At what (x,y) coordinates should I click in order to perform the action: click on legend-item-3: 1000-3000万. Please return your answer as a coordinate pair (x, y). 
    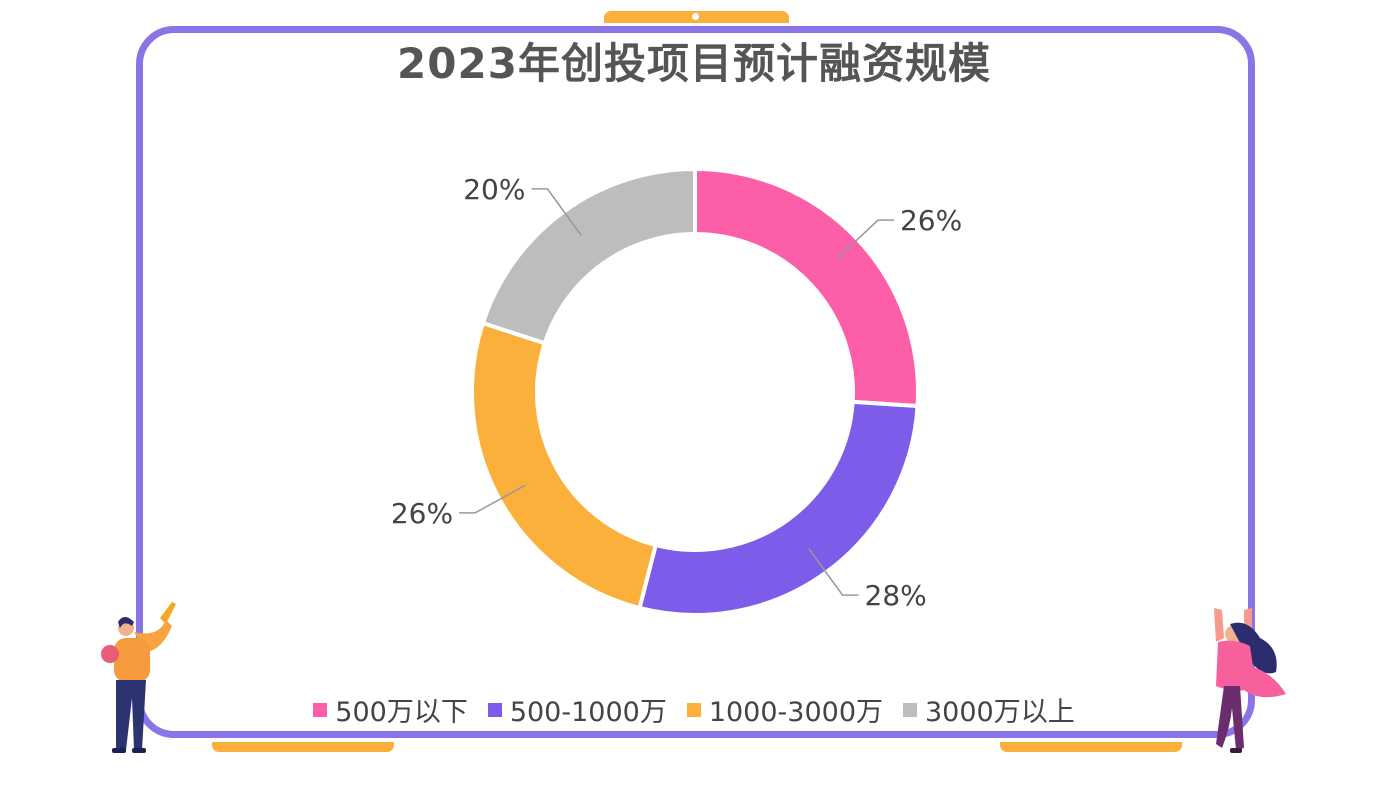
    Looking at the image, I should click on (784, 709).